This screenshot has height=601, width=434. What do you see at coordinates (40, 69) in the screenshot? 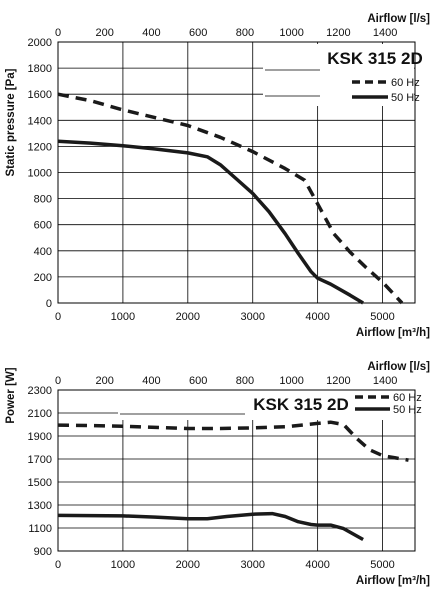
I see `y-tick-label: 1800` at bounding box center [40, 69].